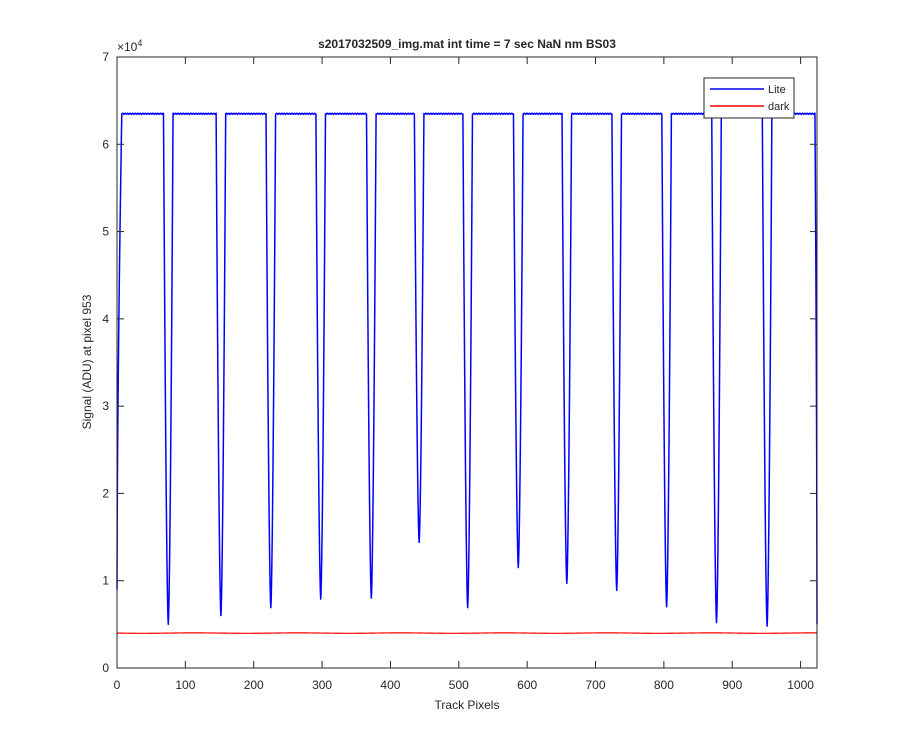  Describe the element at coordinates (459, 685) in the screenshot. I see `x-tick-label: 500` at that location.